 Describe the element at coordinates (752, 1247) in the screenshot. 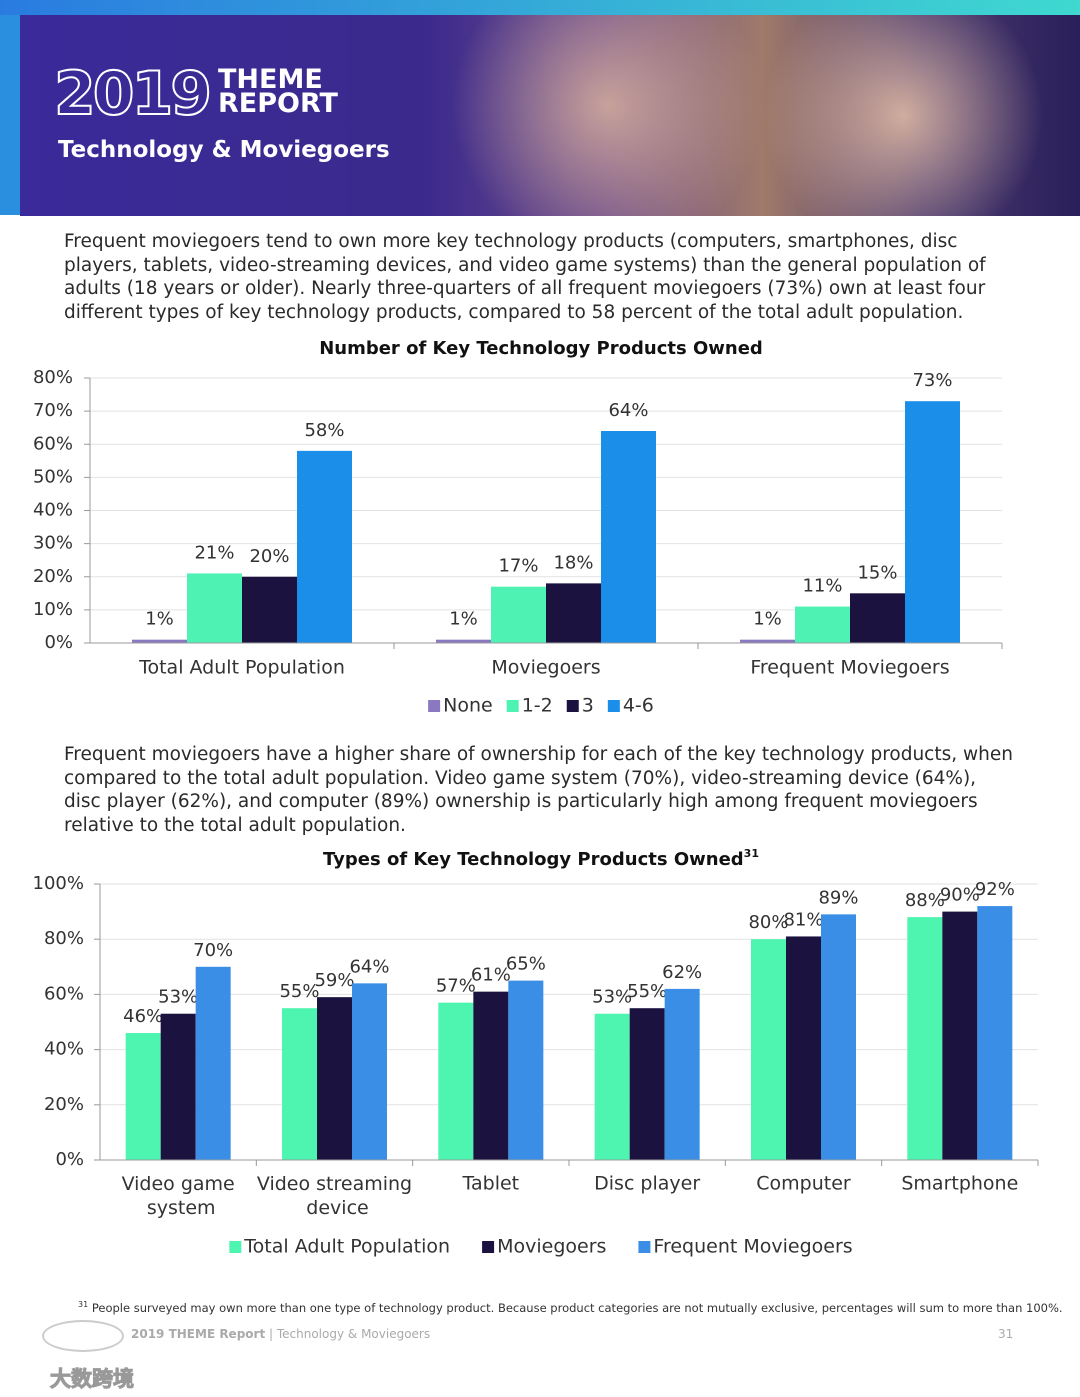

I see `legend-label: Frequent Moviegoers` at that location.